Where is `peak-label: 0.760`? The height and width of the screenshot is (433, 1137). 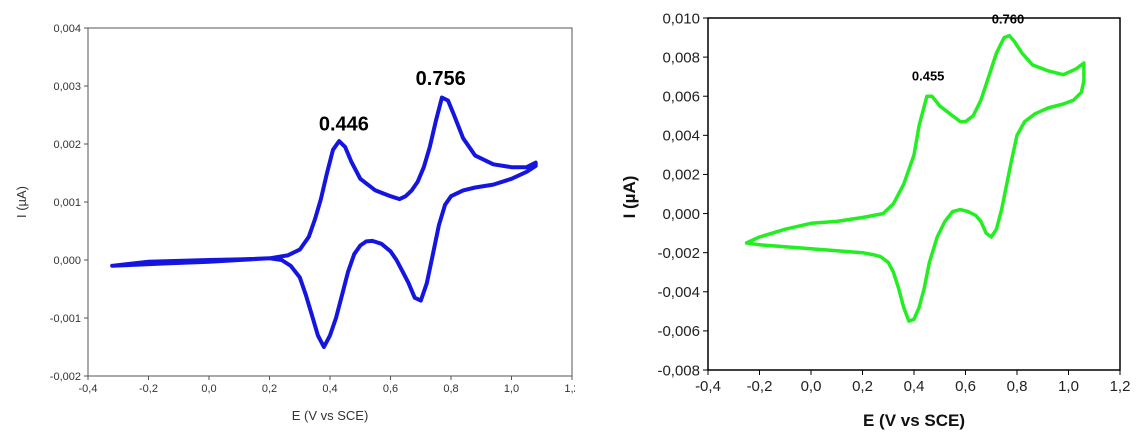
peak-label: 0.760 is located at coordinates (1008, 19).